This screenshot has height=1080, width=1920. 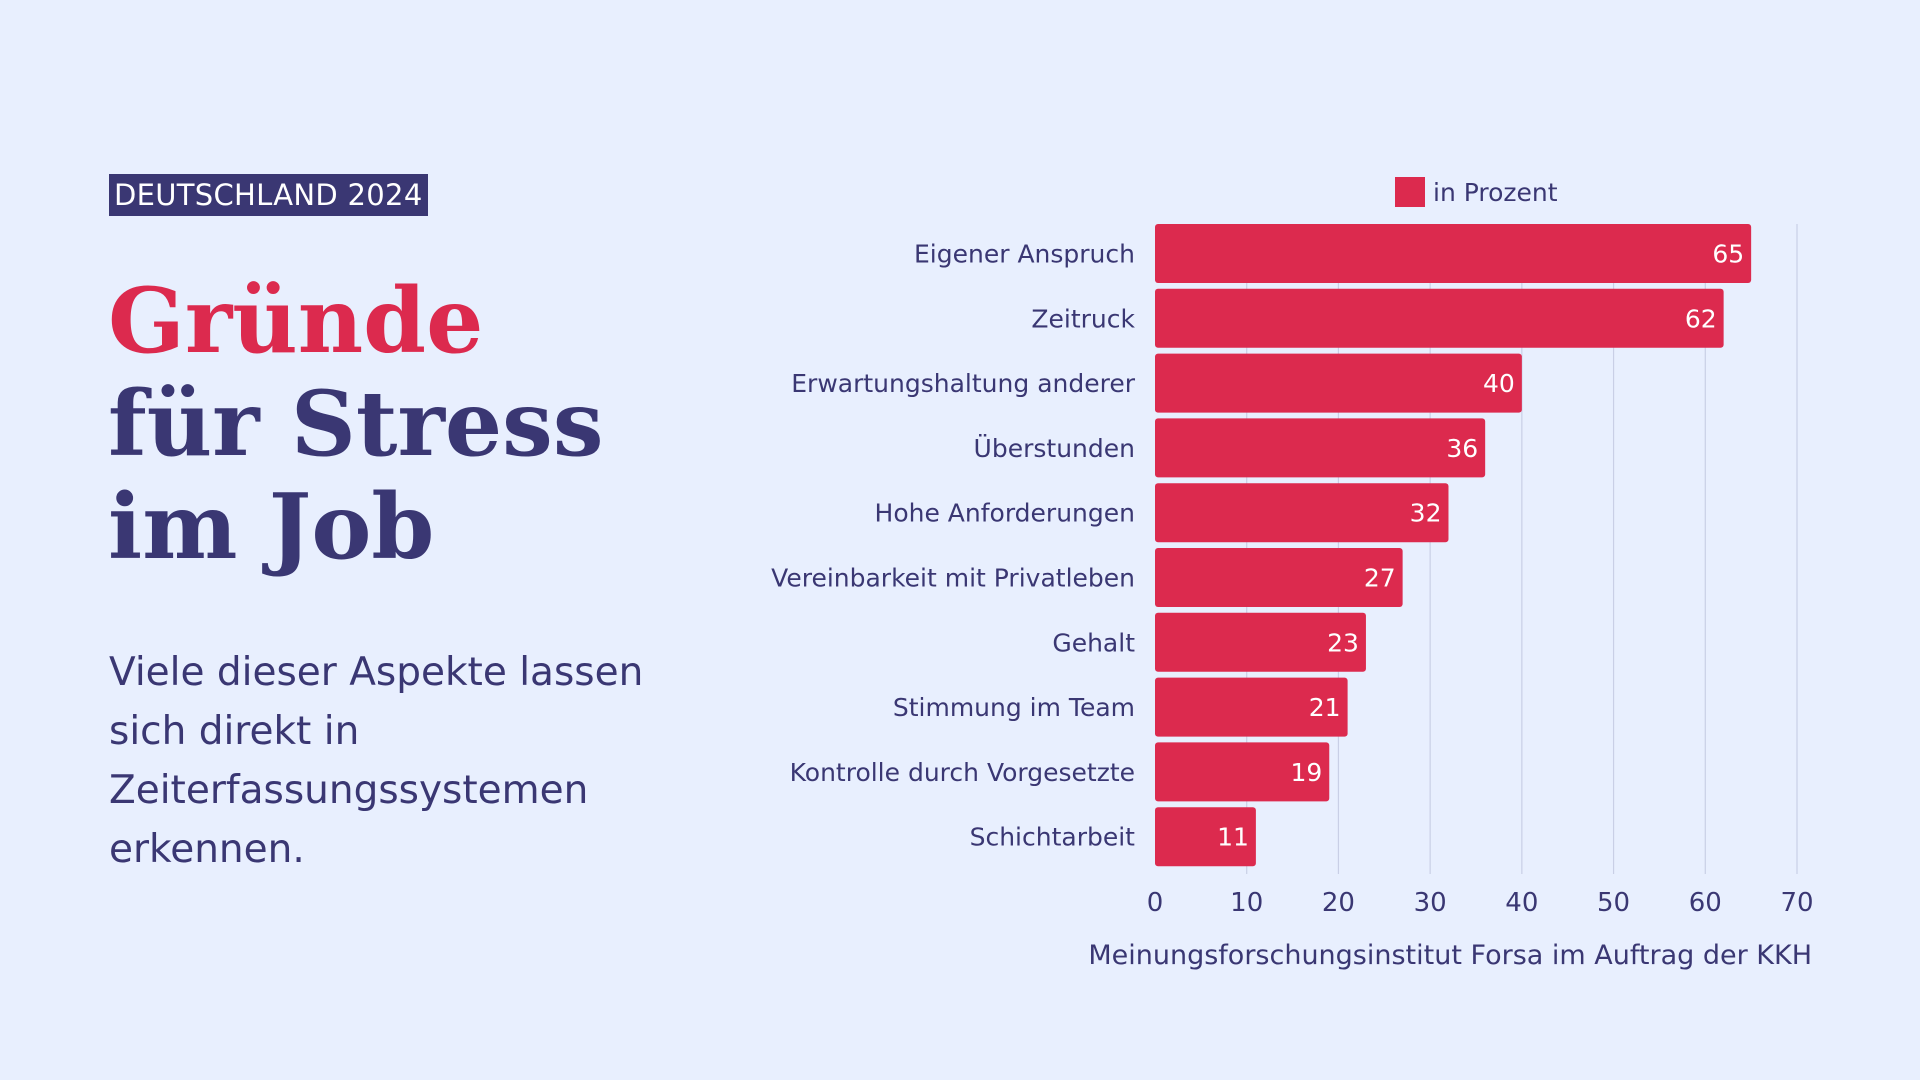 I want to click on value-label: 32, so click(x=1426, y=513).